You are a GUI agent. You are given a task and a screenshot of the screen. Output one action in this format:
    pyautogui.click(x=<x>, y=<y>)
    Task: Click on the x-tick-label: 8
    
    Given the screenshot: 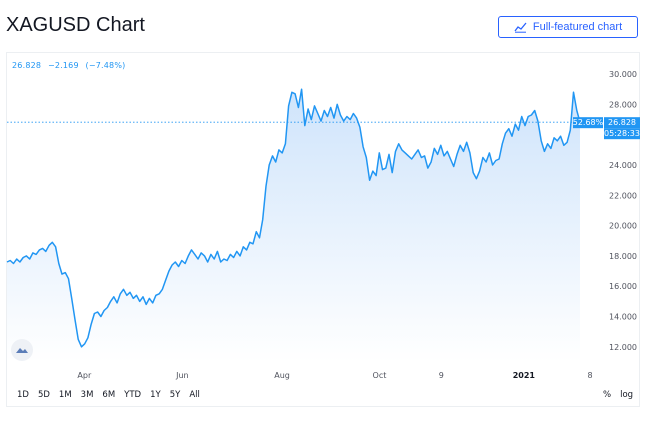 What is the action you would take?
    pyautogui.click(x=589, y=375)
    